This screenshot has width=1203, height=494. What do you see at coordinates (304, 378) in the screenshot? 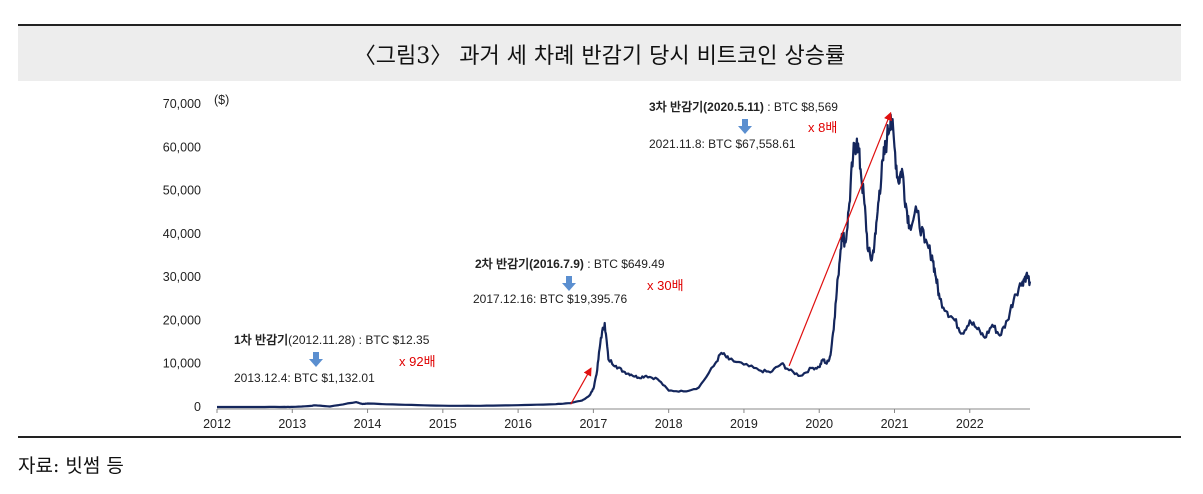
I see `halving-1-peak: 2013.12.4: BTC $1,132.01` at bounding box center [304, 378].